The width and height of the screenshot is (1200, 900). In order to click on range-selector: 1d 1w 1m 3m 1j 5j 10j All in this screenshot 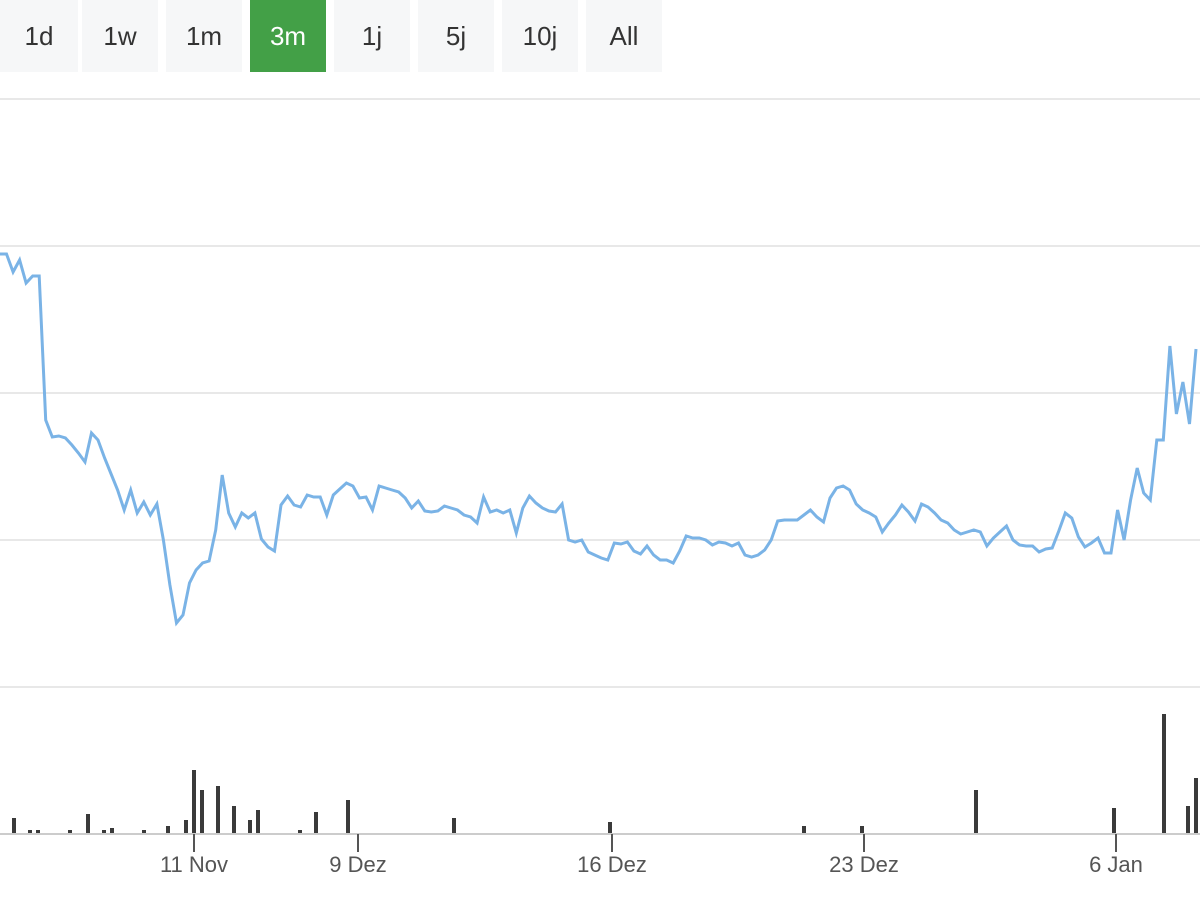, I will do `click(335, 36)`.